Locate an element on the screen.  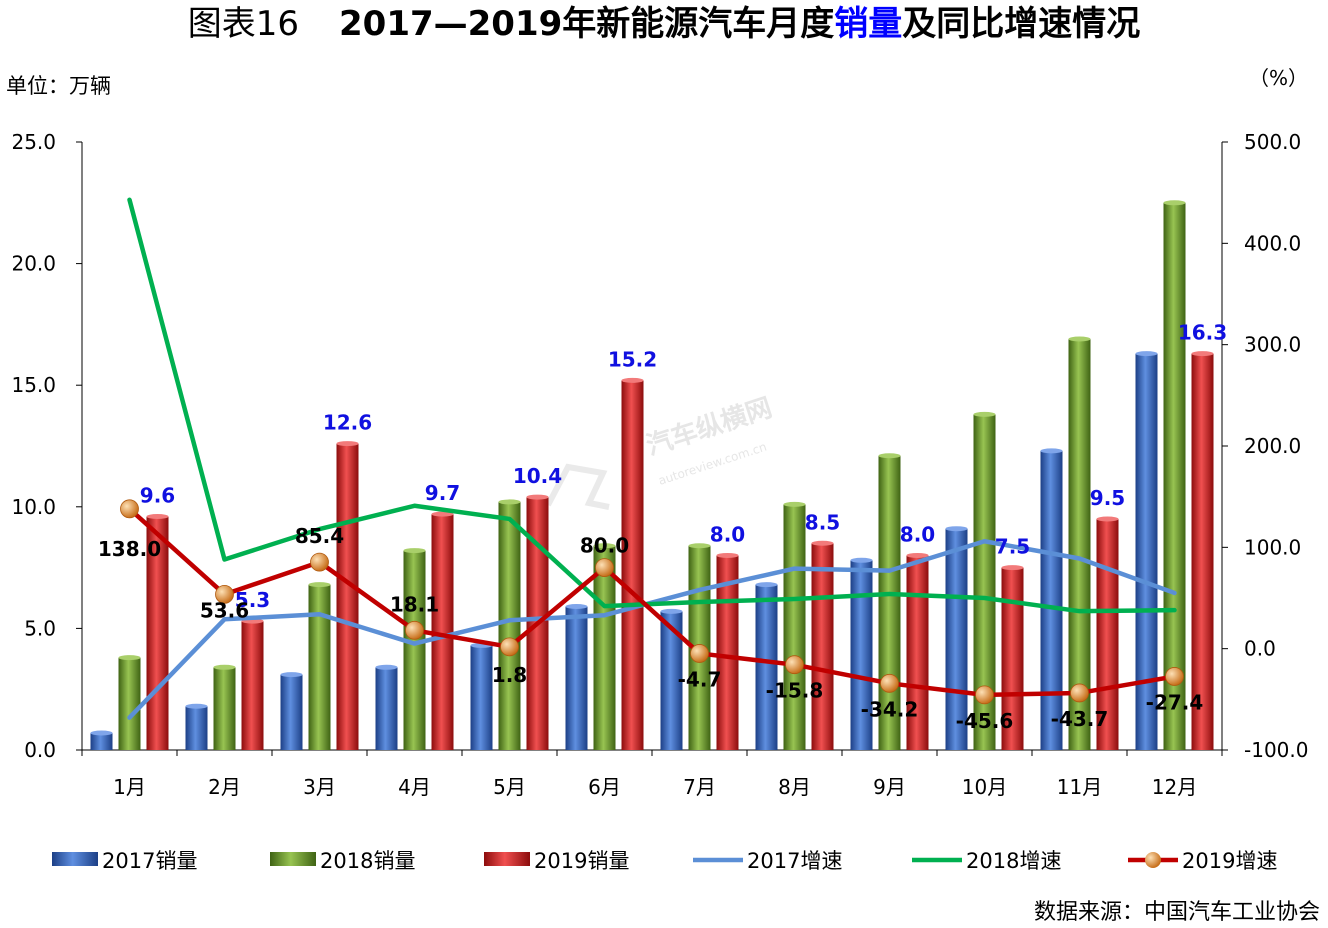
growth-value-label: 53.6 is located at coordinates (224, 610).